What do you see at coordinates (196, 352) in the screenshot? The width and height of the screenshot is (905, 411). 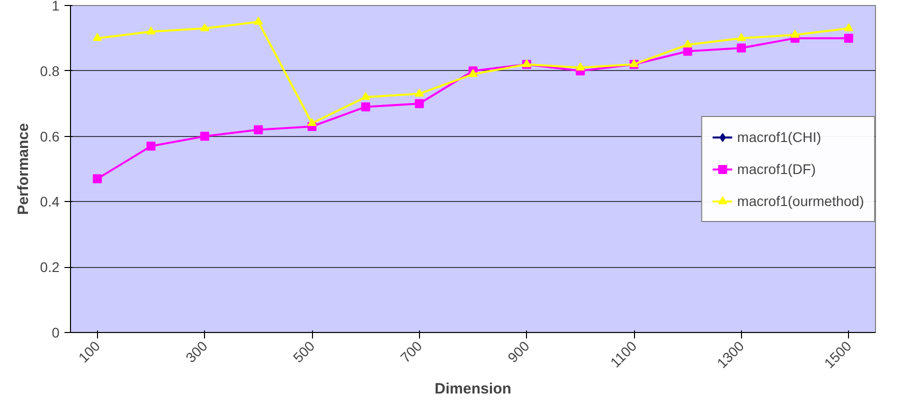 I see `x-tick-label: 300` at bounding box center [196, 352].